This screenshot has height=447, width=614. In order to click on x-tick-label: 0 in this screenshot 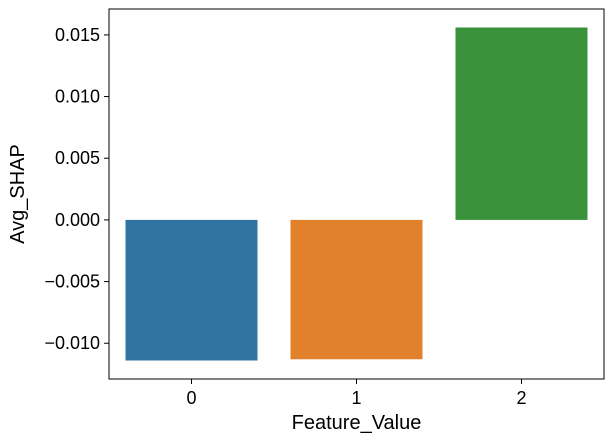, I will do `click(191, 398)`.